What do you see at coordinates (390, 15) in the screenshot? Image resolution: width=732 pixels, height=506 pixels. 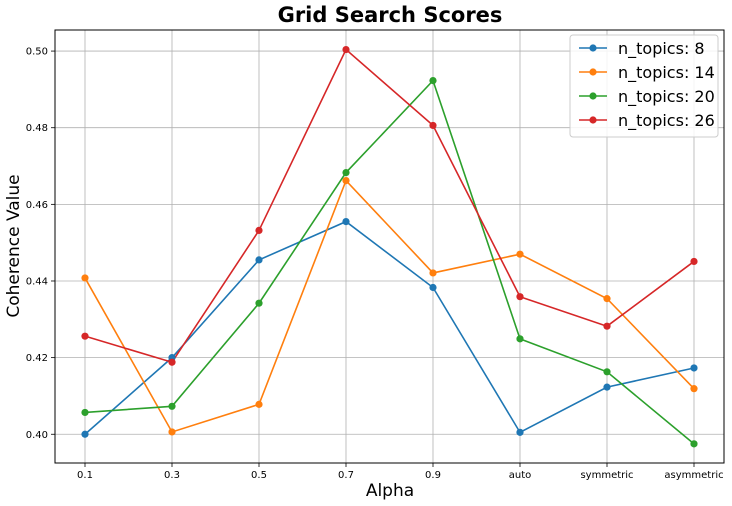 I see `chart-title: Grid Search Scores` at bounding box center [390, 15].